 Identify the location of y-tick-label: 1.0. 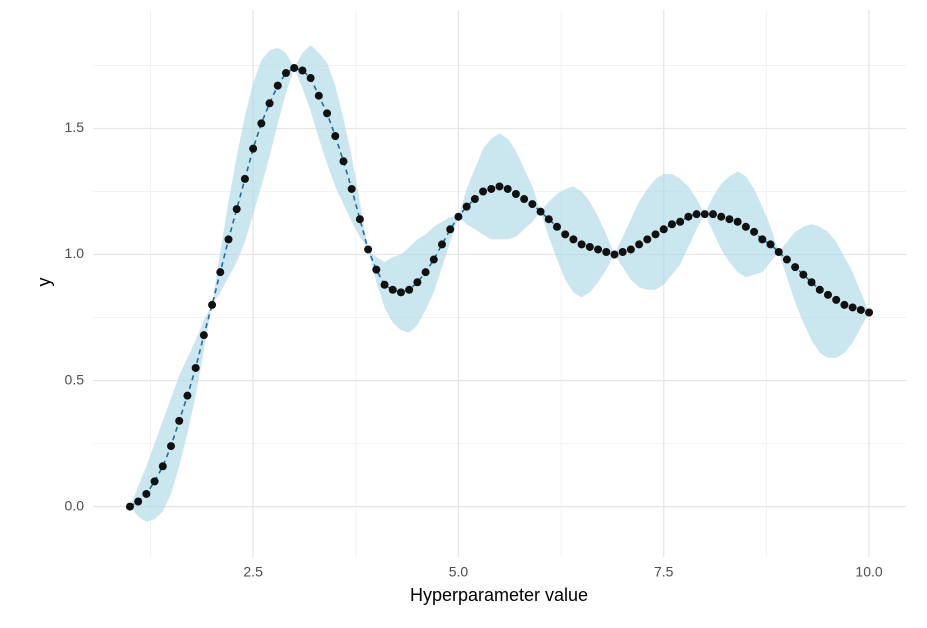
(75, 253).